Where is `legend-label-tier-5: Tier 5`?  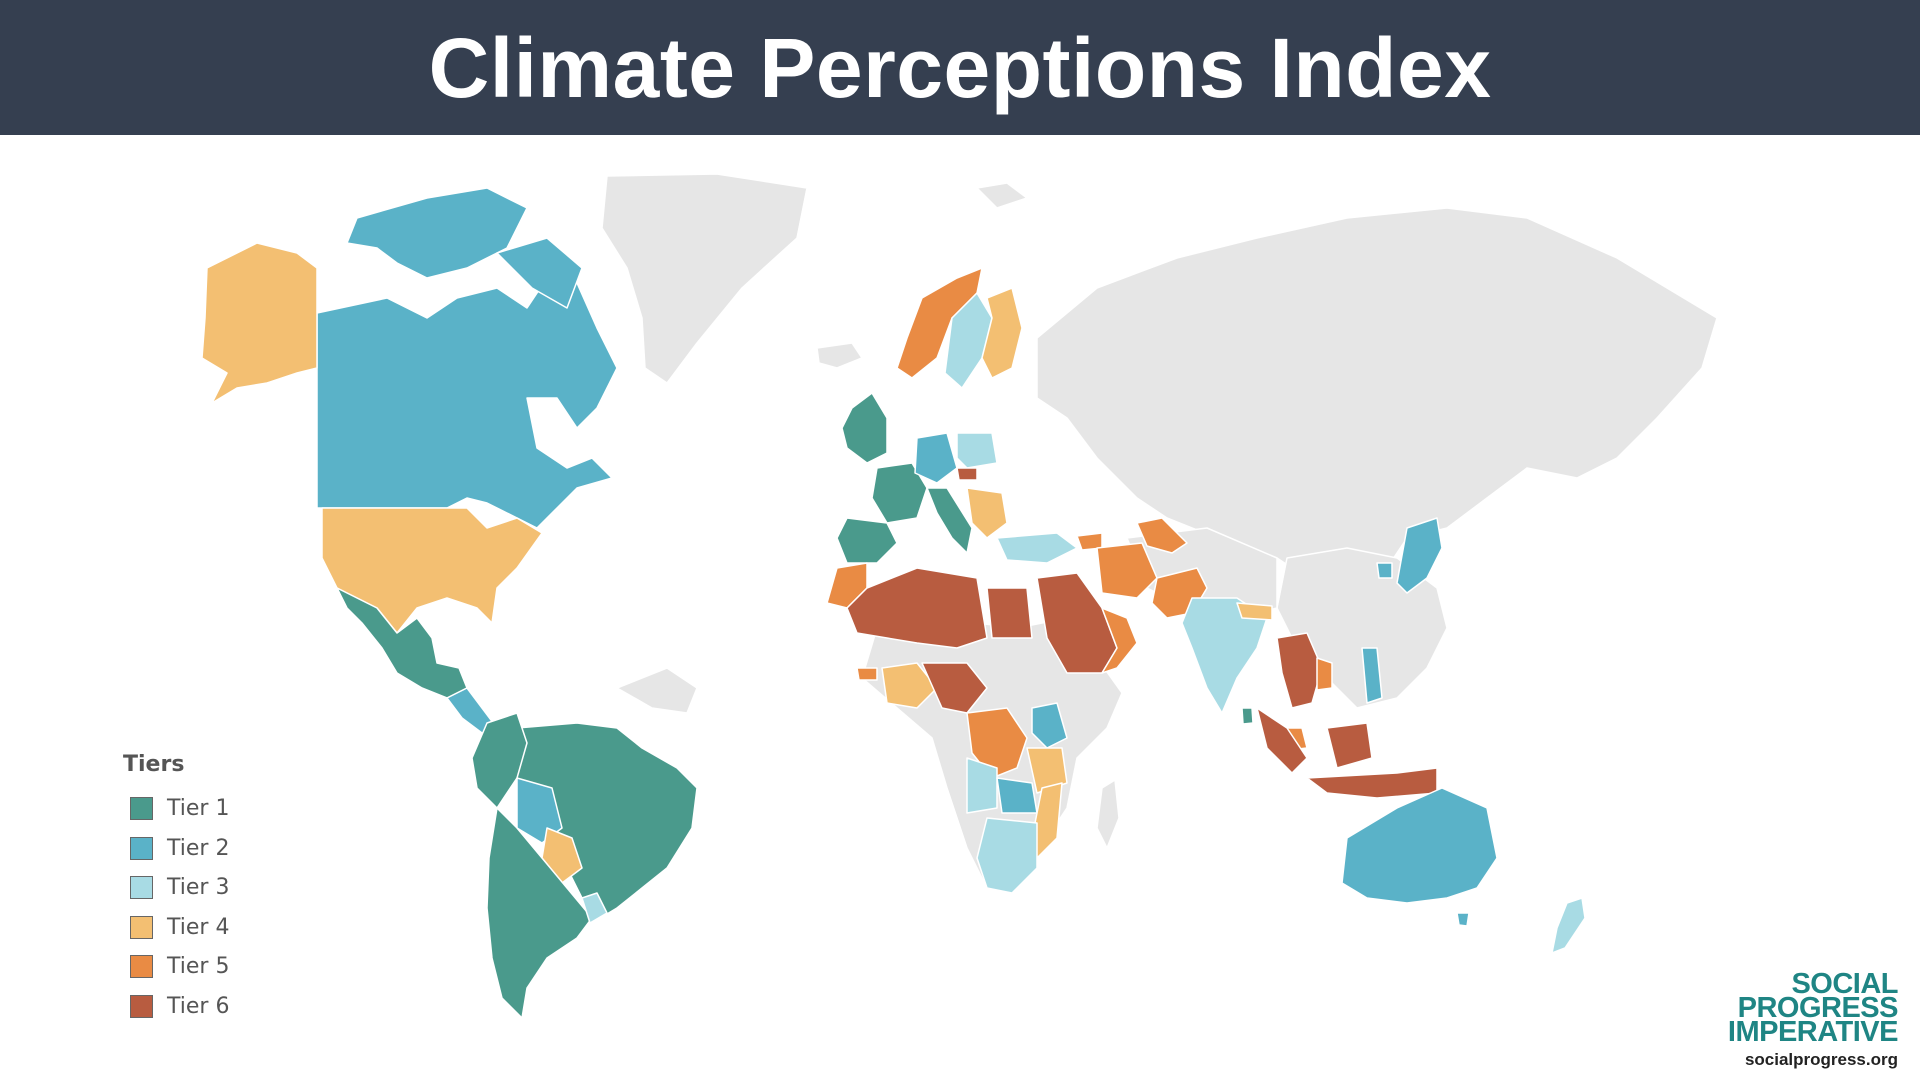
legend-label-tier-5: Tier 5 is located at coordinates (198, 967).